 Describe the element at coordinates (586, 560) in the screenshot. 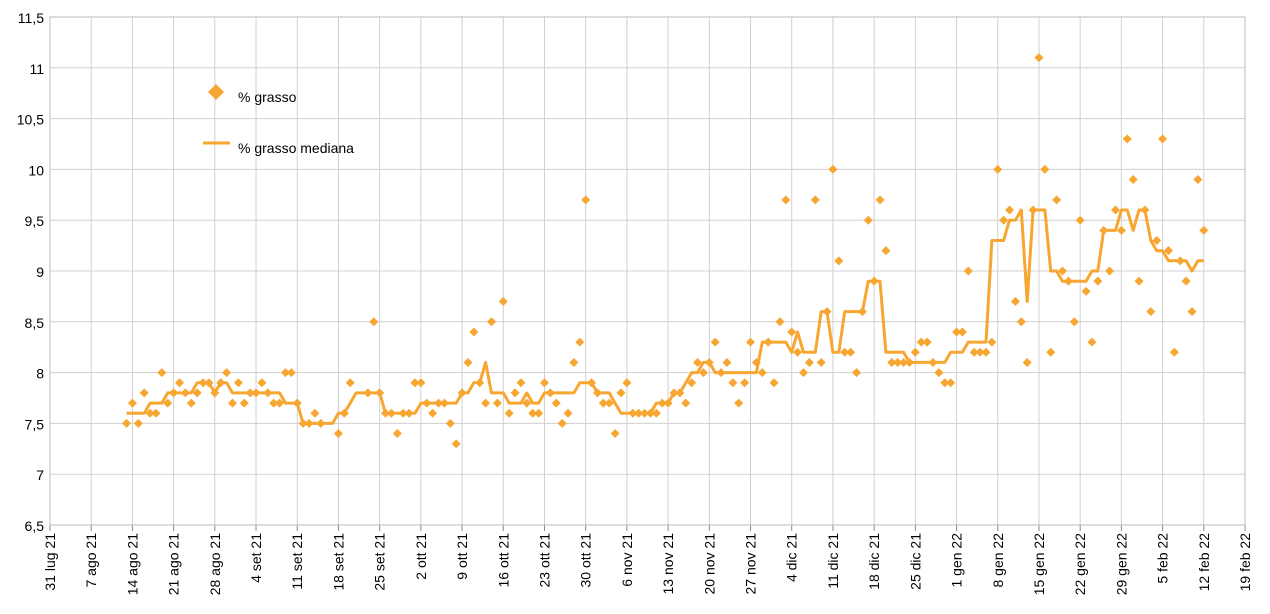

I see `x-tick-label: 30 ott 21` at that location.